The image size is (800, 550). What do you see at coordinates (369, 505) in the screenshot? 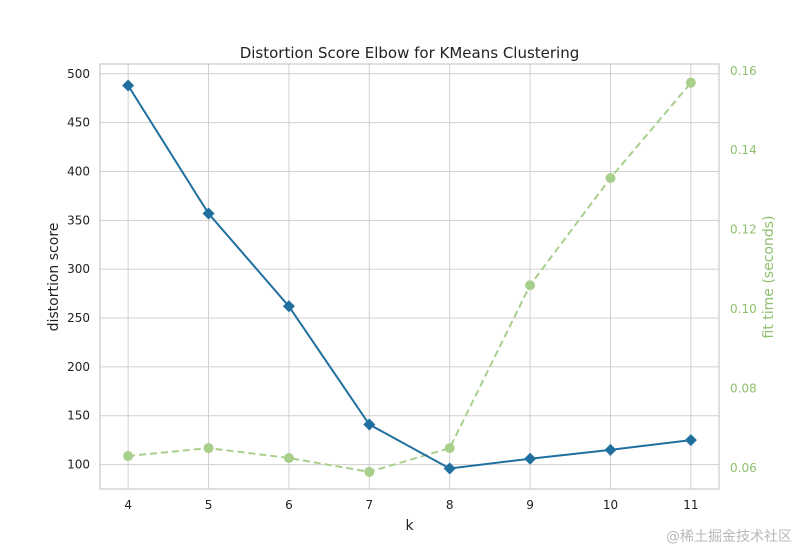
I see `x-tick-label: 7` at bounding box center [369, 505].